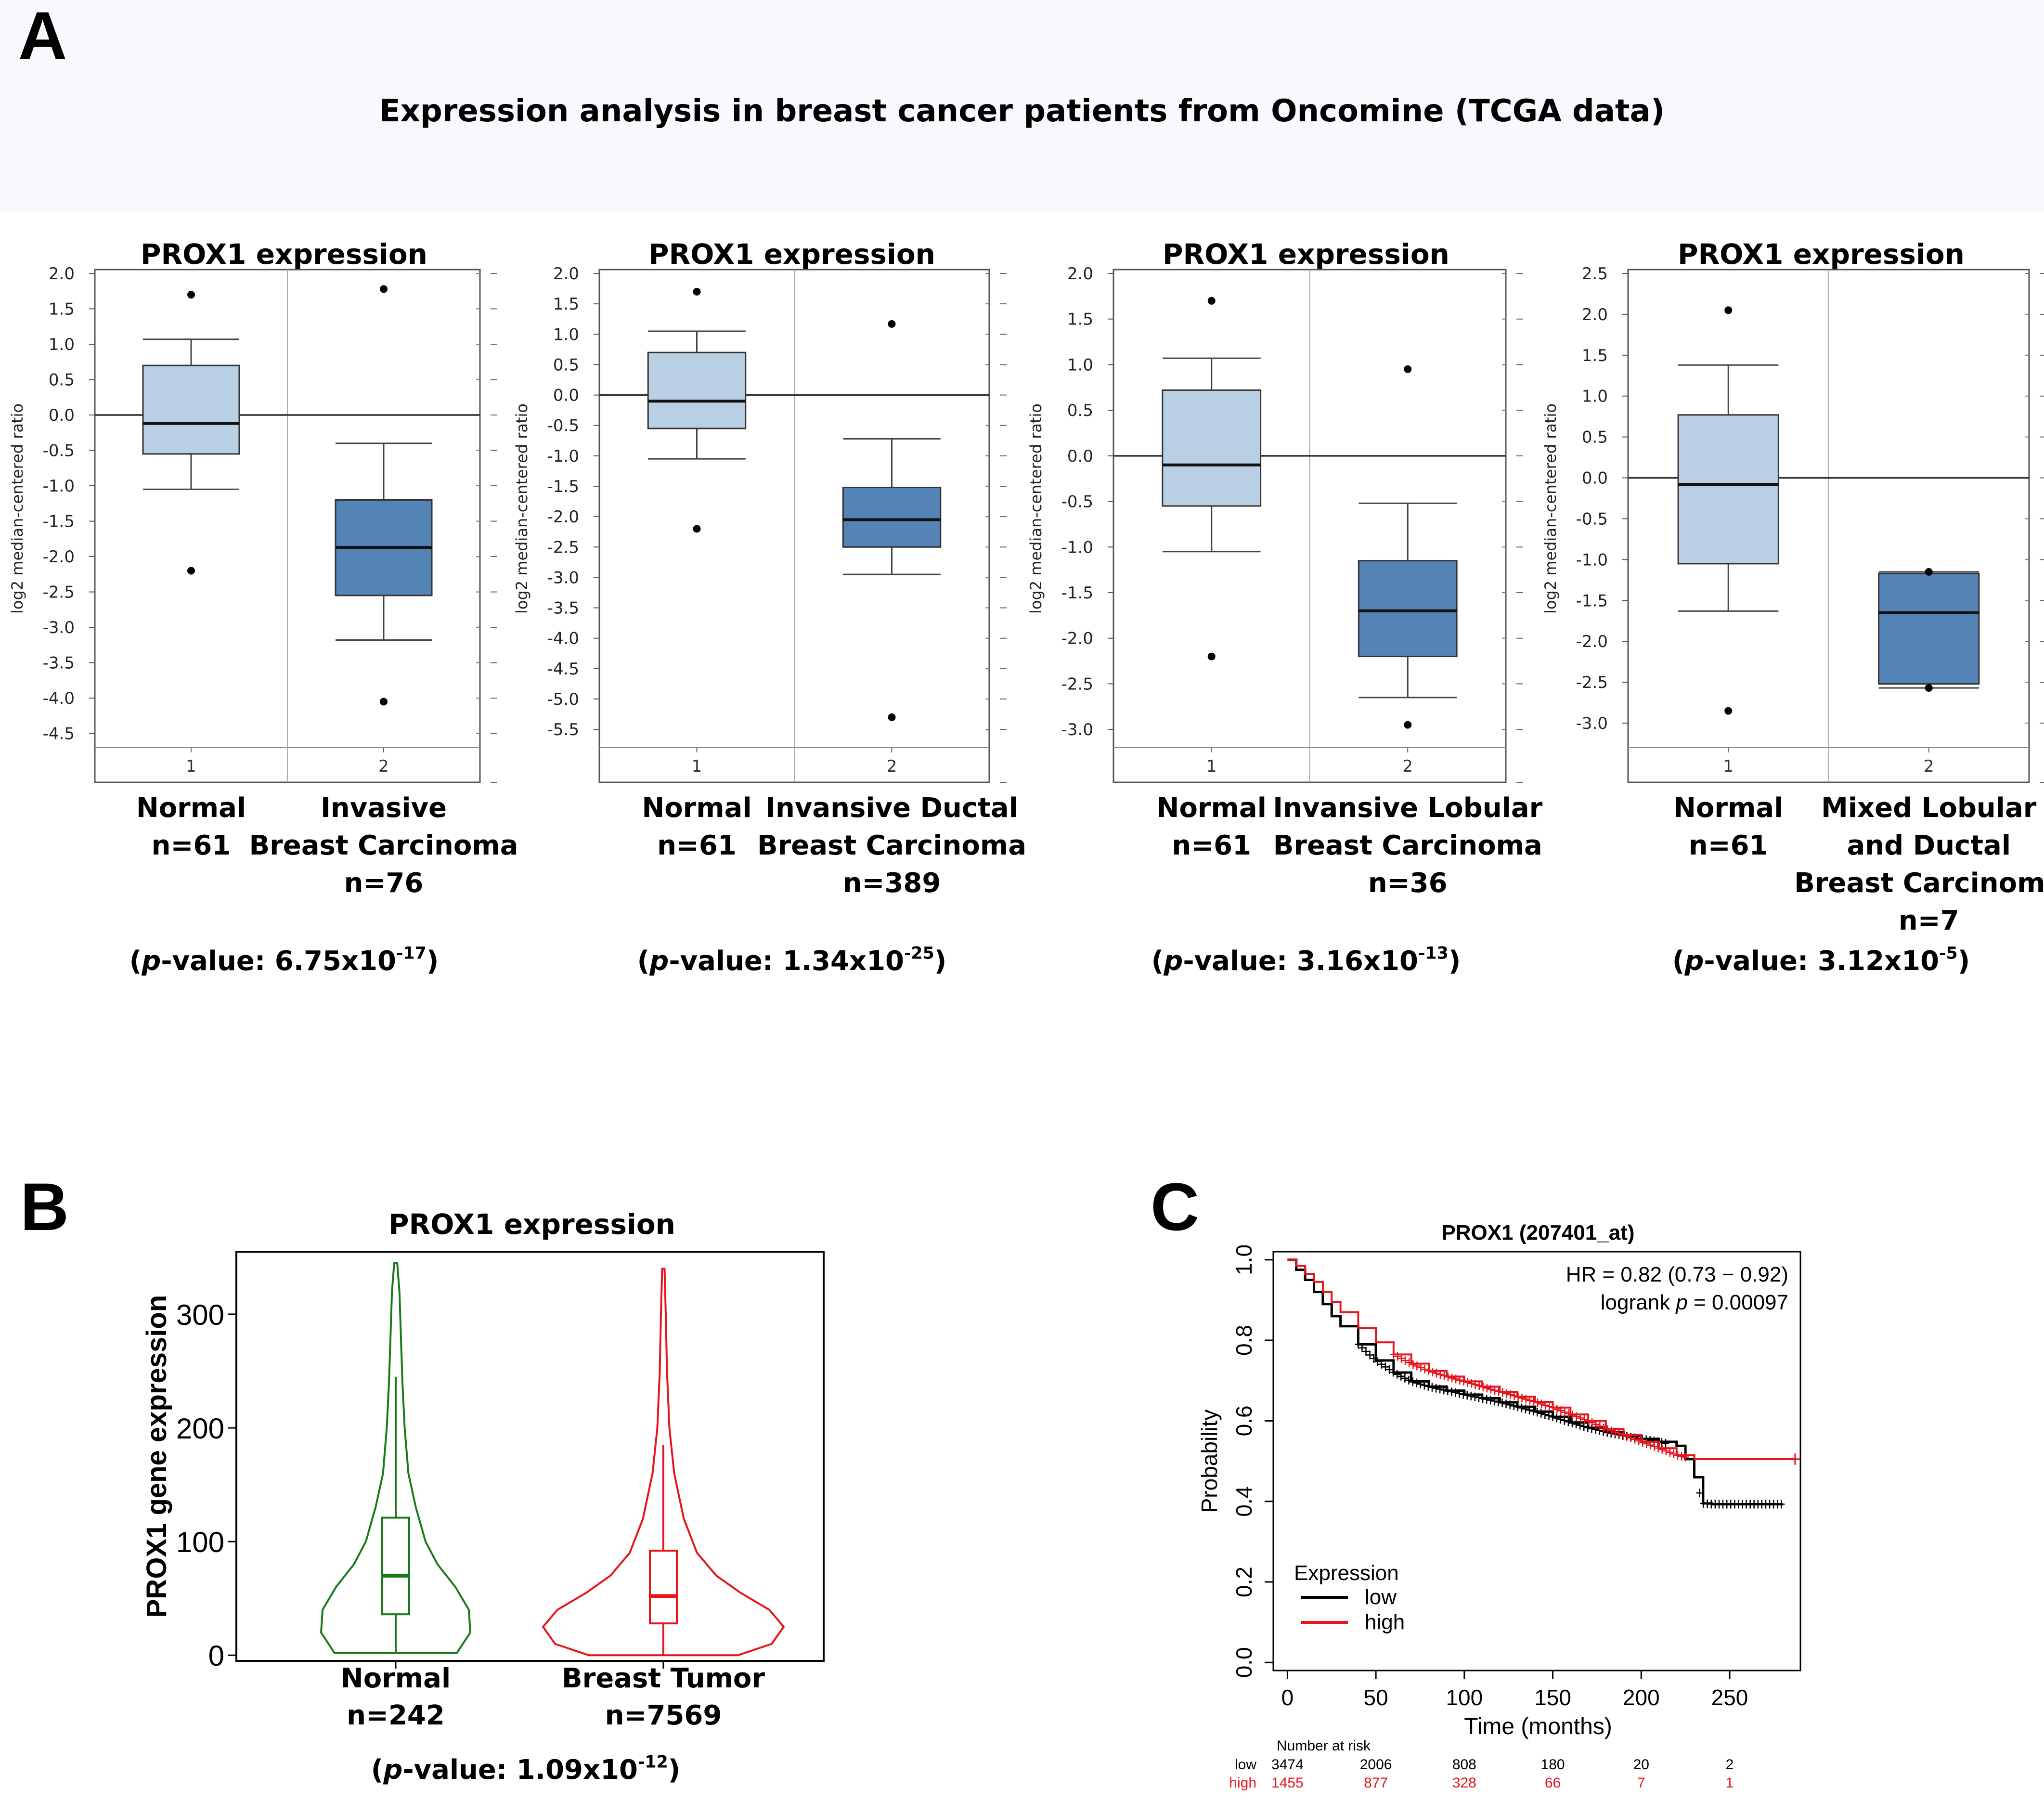 This screenshot has width=2044, height=1801. I want to click on a2-ytick-label: -2.5, so click(563, 547).